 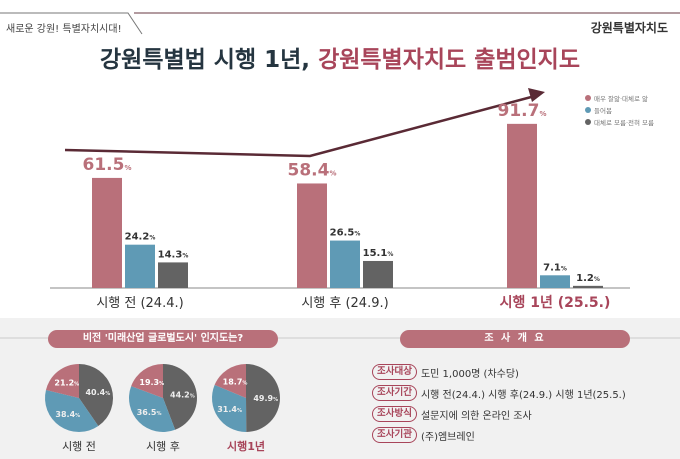 What do you see at coordinates (476, 416) in the screenshot?
I see `survey-text: 설문지에 의한 온라인 조사` at bounding box center [476, 416].